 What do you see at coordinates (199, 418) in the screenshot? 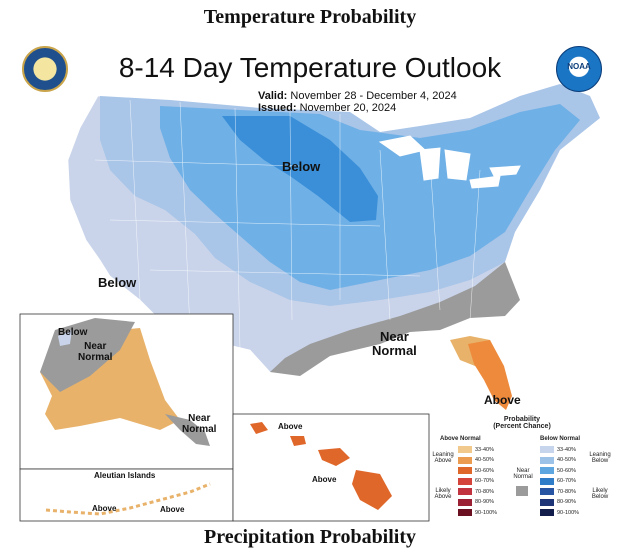
I see `label-se-near-line1: Near` at bounding box center [199, 418].